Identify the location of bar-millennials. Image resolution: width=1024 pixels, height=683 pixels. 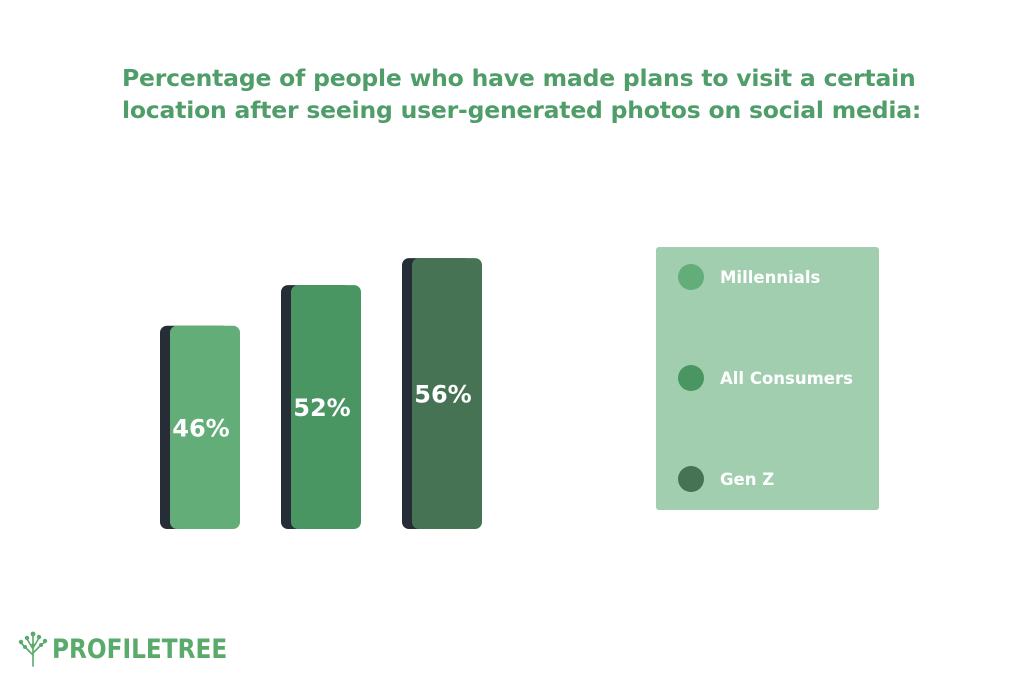
(205, 427).